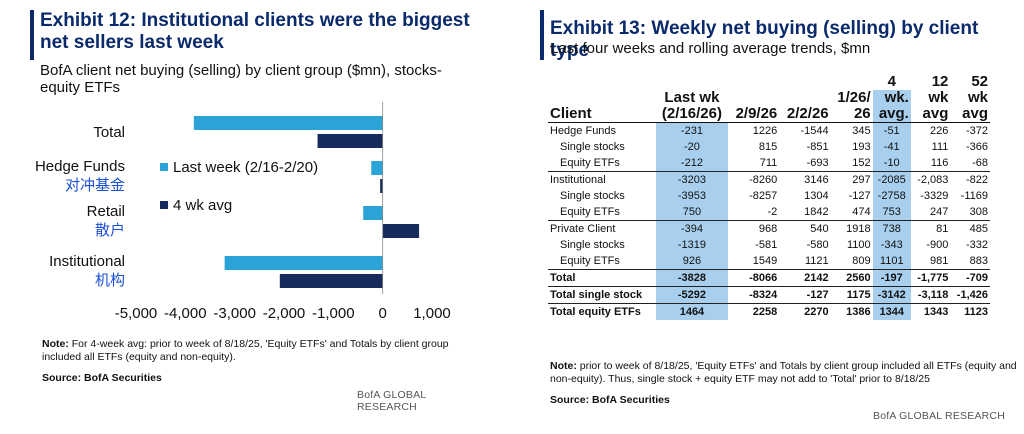 The width and height of the screenshot is (1024, 434). What do you see at coordinates (851, 179) in the screenshot?
I see `table-cell: 297` at bounding box center [851, 179].